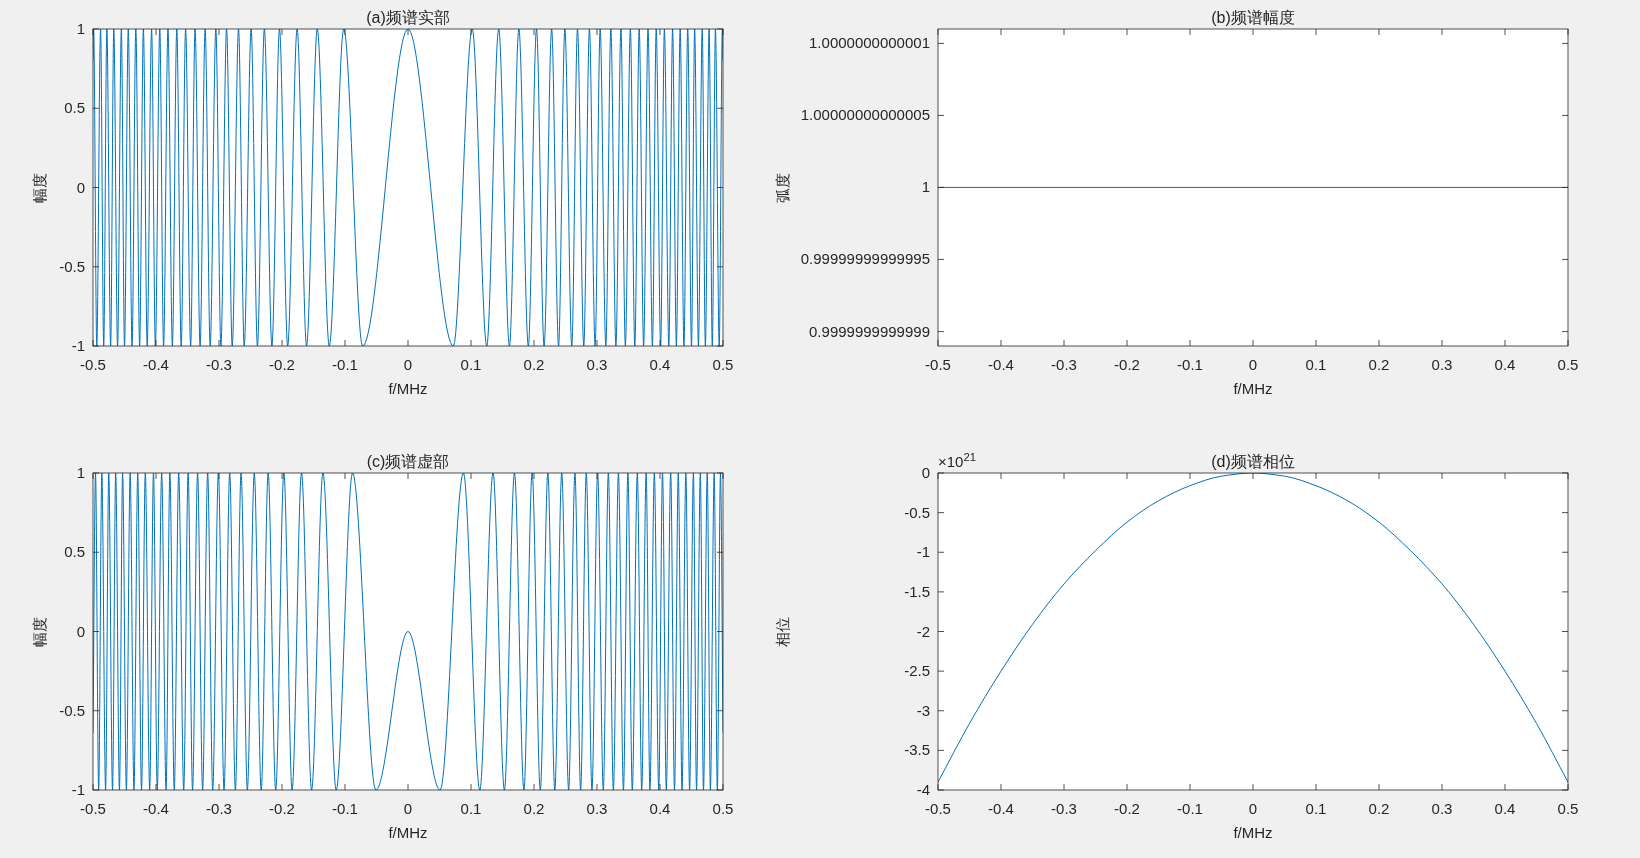 This screenshot has width=1640, height=858. Describe the element at coordinates (408, 17) in the screenshot. I see `chart-title: (a)频谱实部` at that location.